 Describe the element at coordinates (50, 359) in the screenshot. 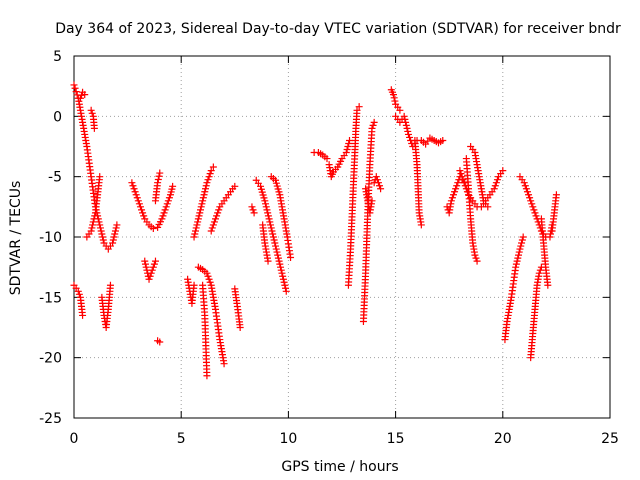

I see `y-tick-label: -20` at that location.